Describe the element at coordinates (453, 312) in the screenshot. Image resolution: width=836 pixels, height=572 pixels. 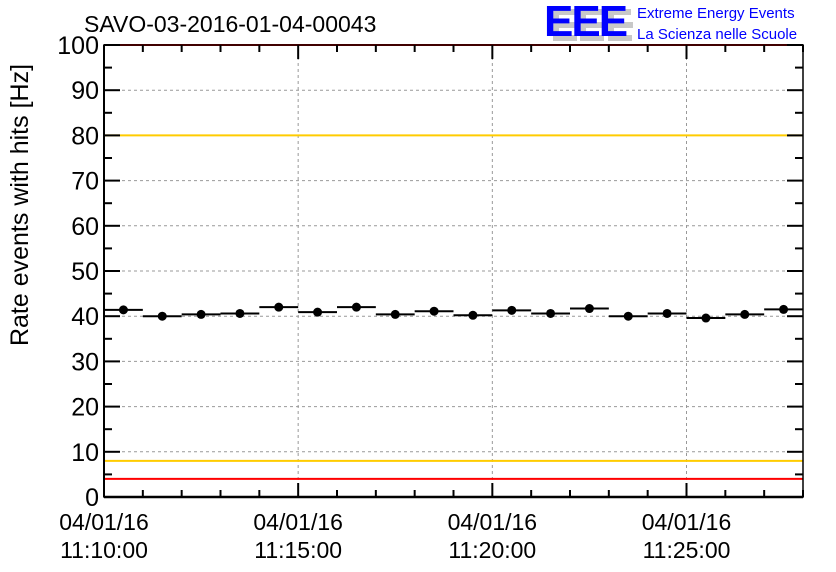
I see `data-points` at that location.